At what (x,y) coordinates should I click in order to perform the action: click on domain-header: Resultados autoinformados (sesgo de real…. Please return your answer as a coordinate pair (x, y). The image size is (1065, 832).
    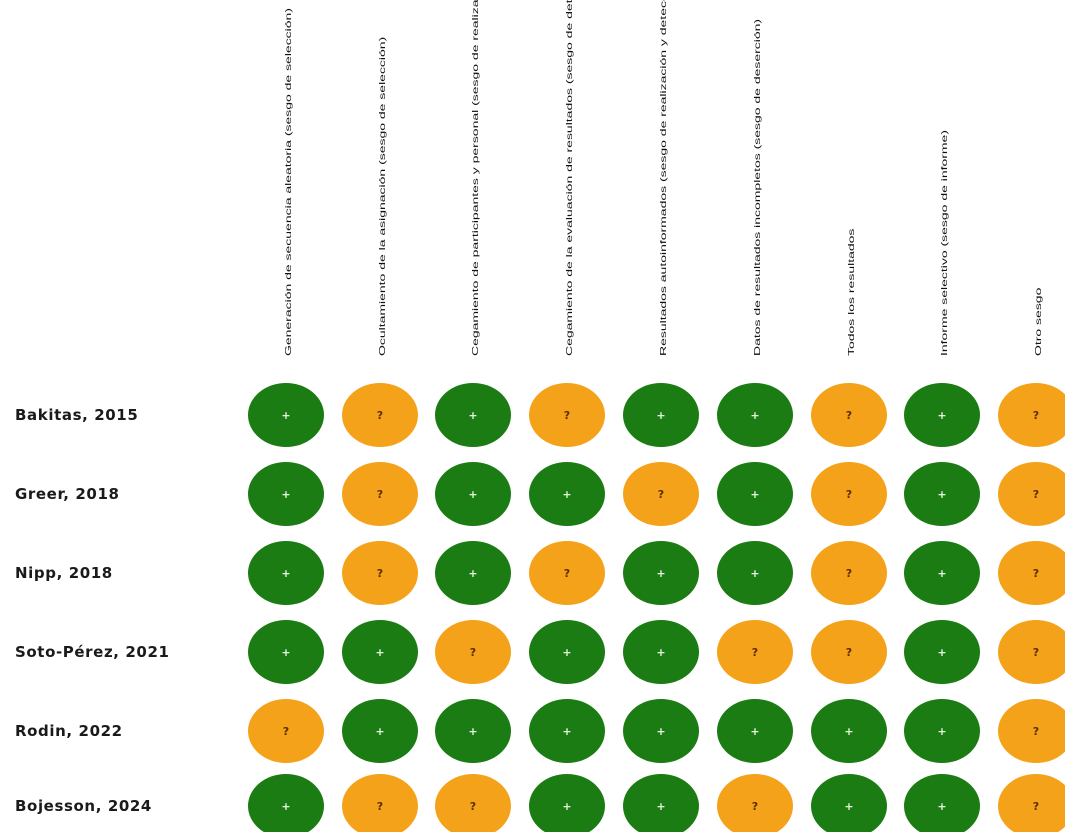
    Looking at the image, I should click on (664, 178).